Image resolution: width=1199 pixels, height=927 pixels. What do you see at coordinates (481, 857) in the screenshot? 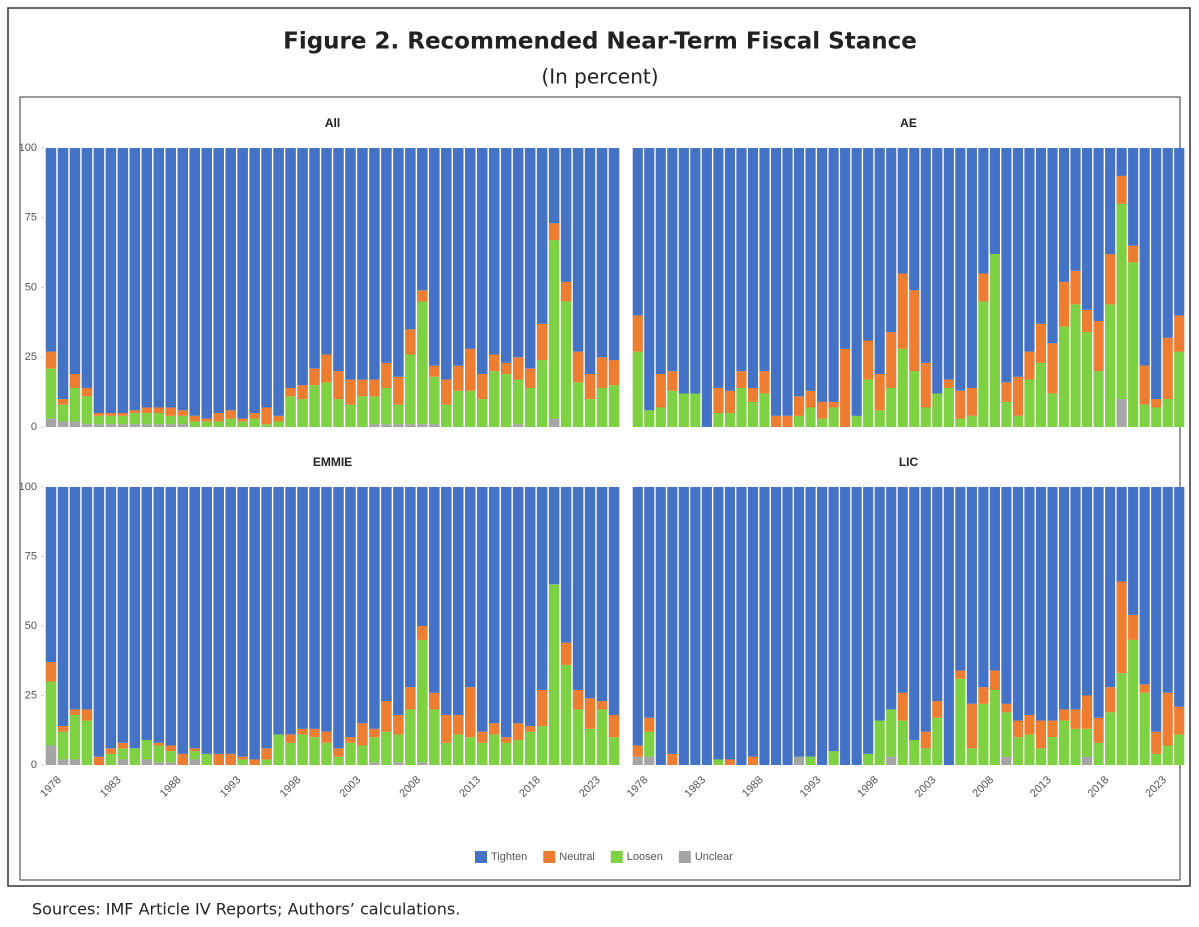
I see `legend-swatch` at bounding box center [481, 857].